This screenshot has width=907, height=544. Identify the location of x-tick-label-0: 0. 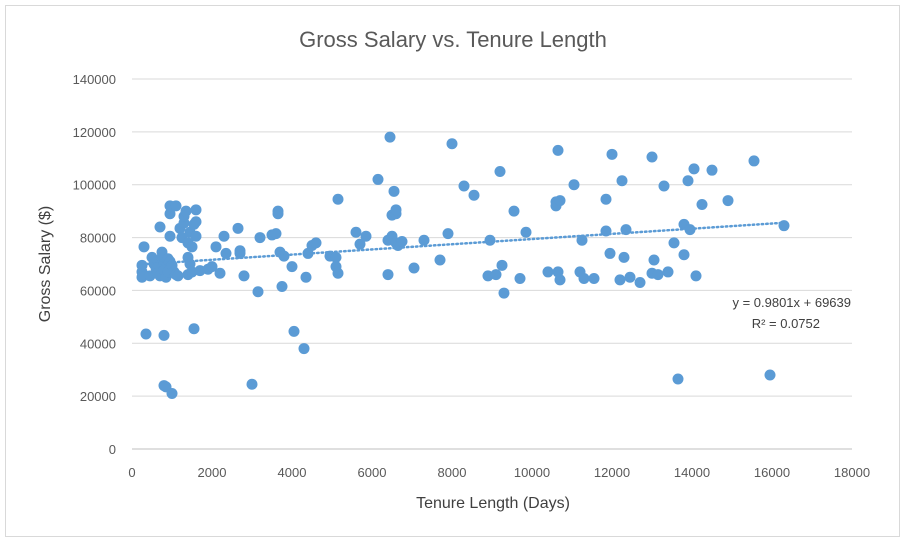
(131, 472).